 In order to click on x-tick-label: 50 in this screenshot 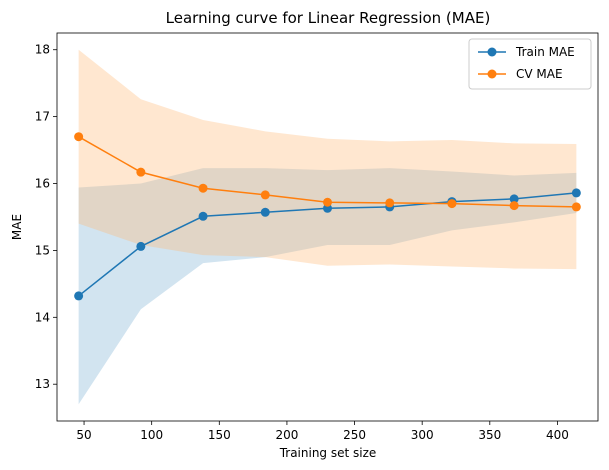, I will do `click(83, 435)`.